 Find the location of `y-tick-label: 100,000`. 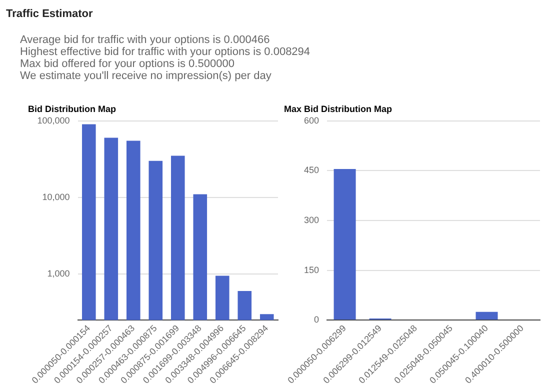

y-tick-label: 100,000 is located at coordinates (53, 120).